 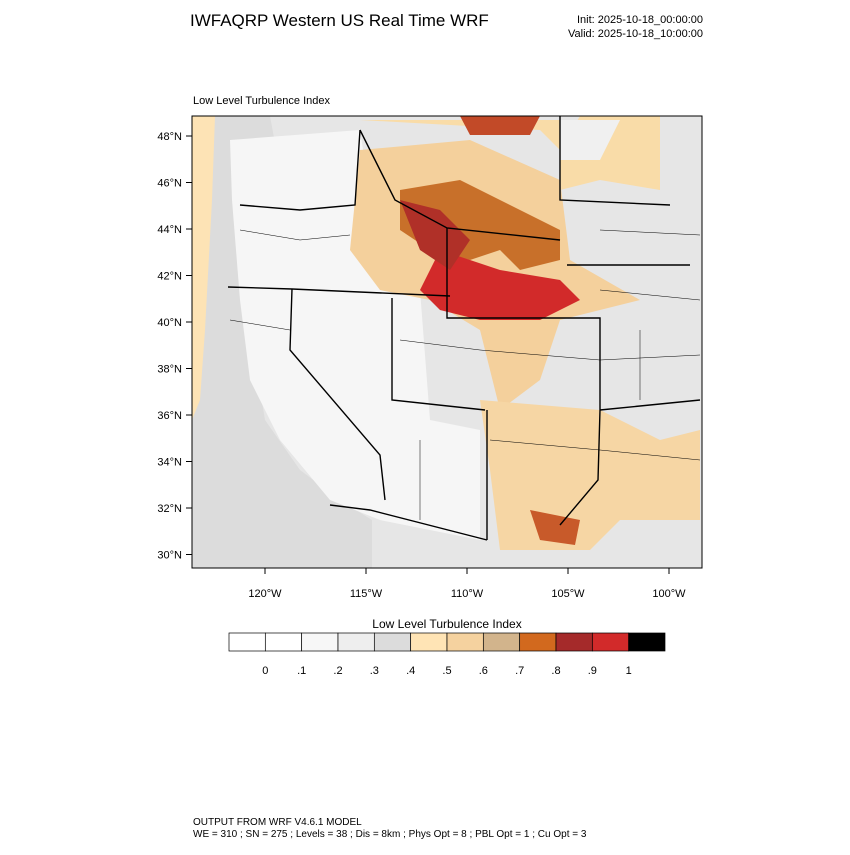 What do you see at coordinates (277, 822) in the screenshot?
I see `footer-line: OUTPUT FROM WRF V4.6.1 MODEL` at bounding box center [277, 822].